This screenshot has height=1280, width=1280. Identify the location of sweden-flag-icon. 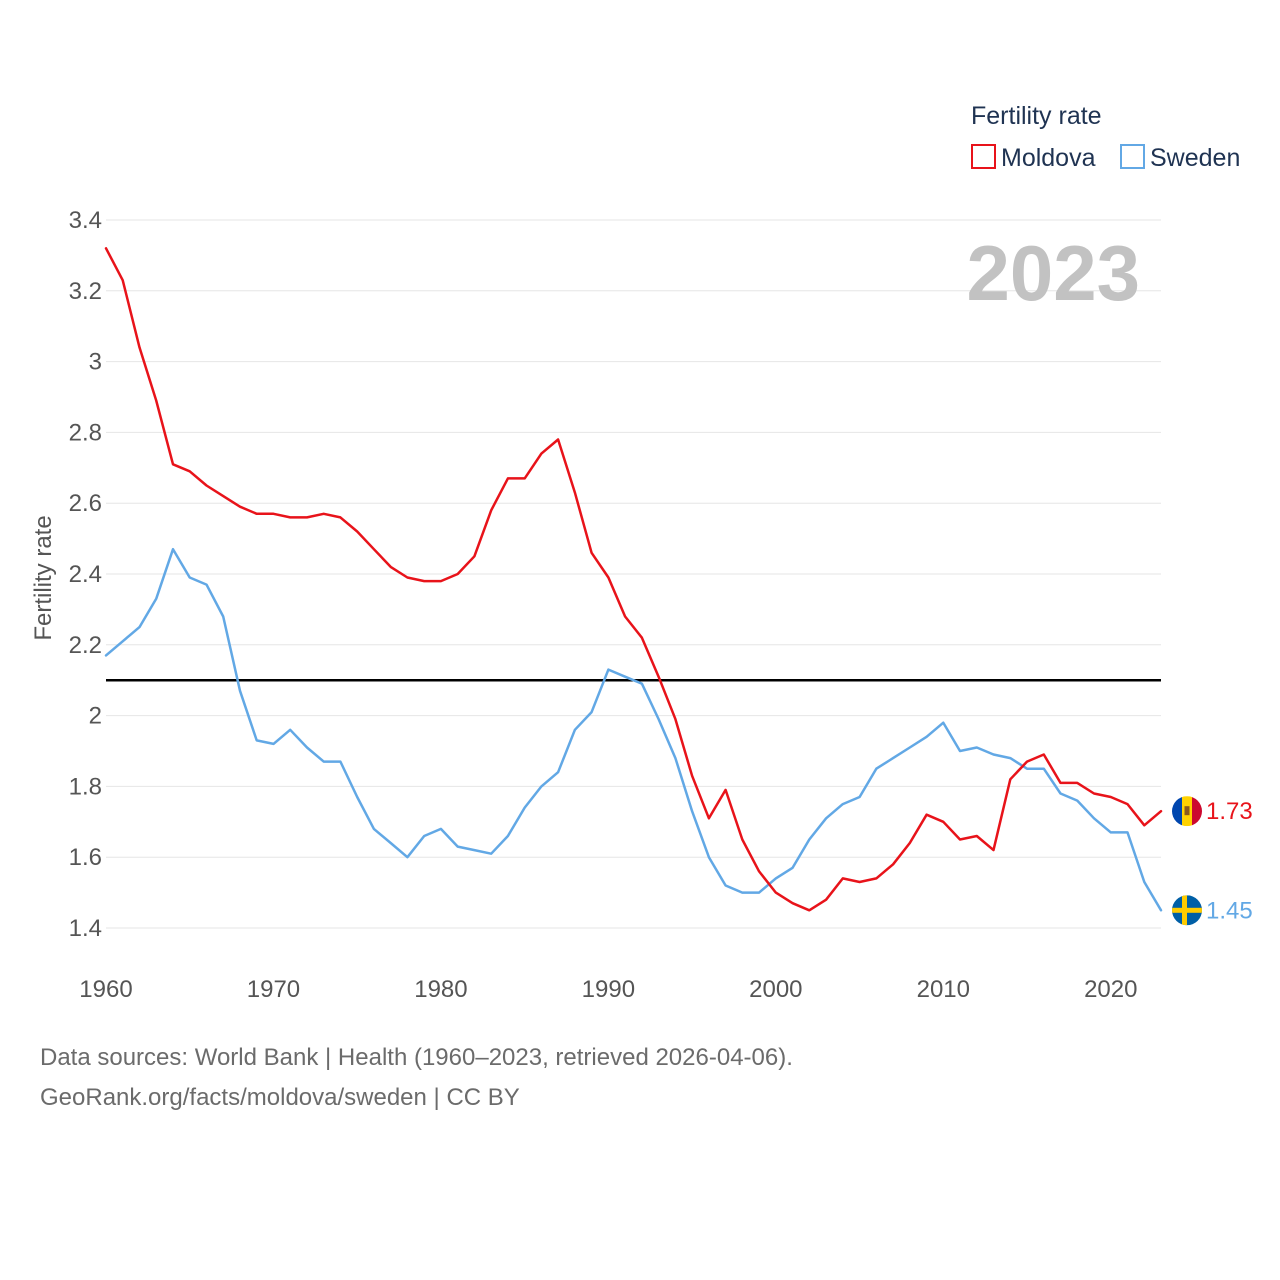
(1187, 910).